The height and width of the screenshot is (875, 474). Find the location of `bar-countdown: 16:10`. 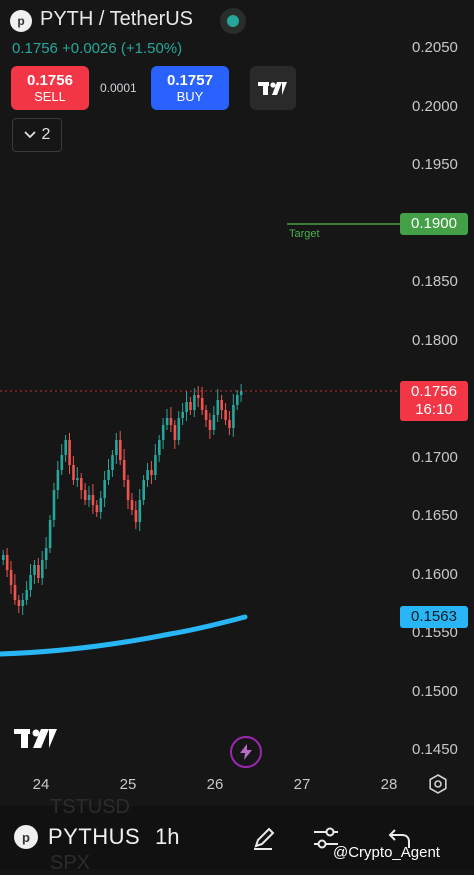

bar-countdown: 16:10 is located at coordinates (434, 409).